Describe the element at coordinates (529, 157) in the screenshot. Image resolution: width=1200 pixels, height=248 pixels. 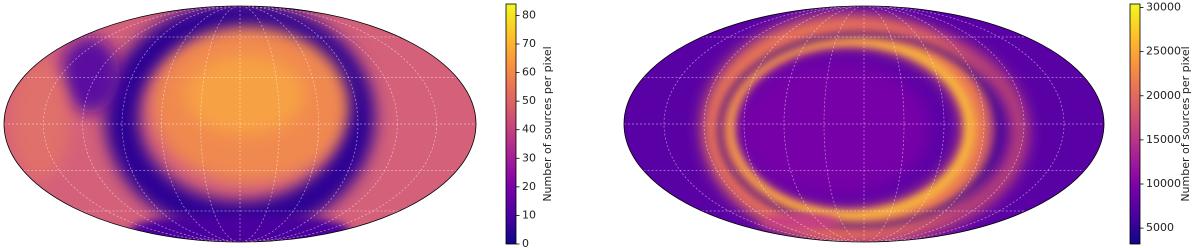
I see `colorbar-tick-label: 30` at that location.